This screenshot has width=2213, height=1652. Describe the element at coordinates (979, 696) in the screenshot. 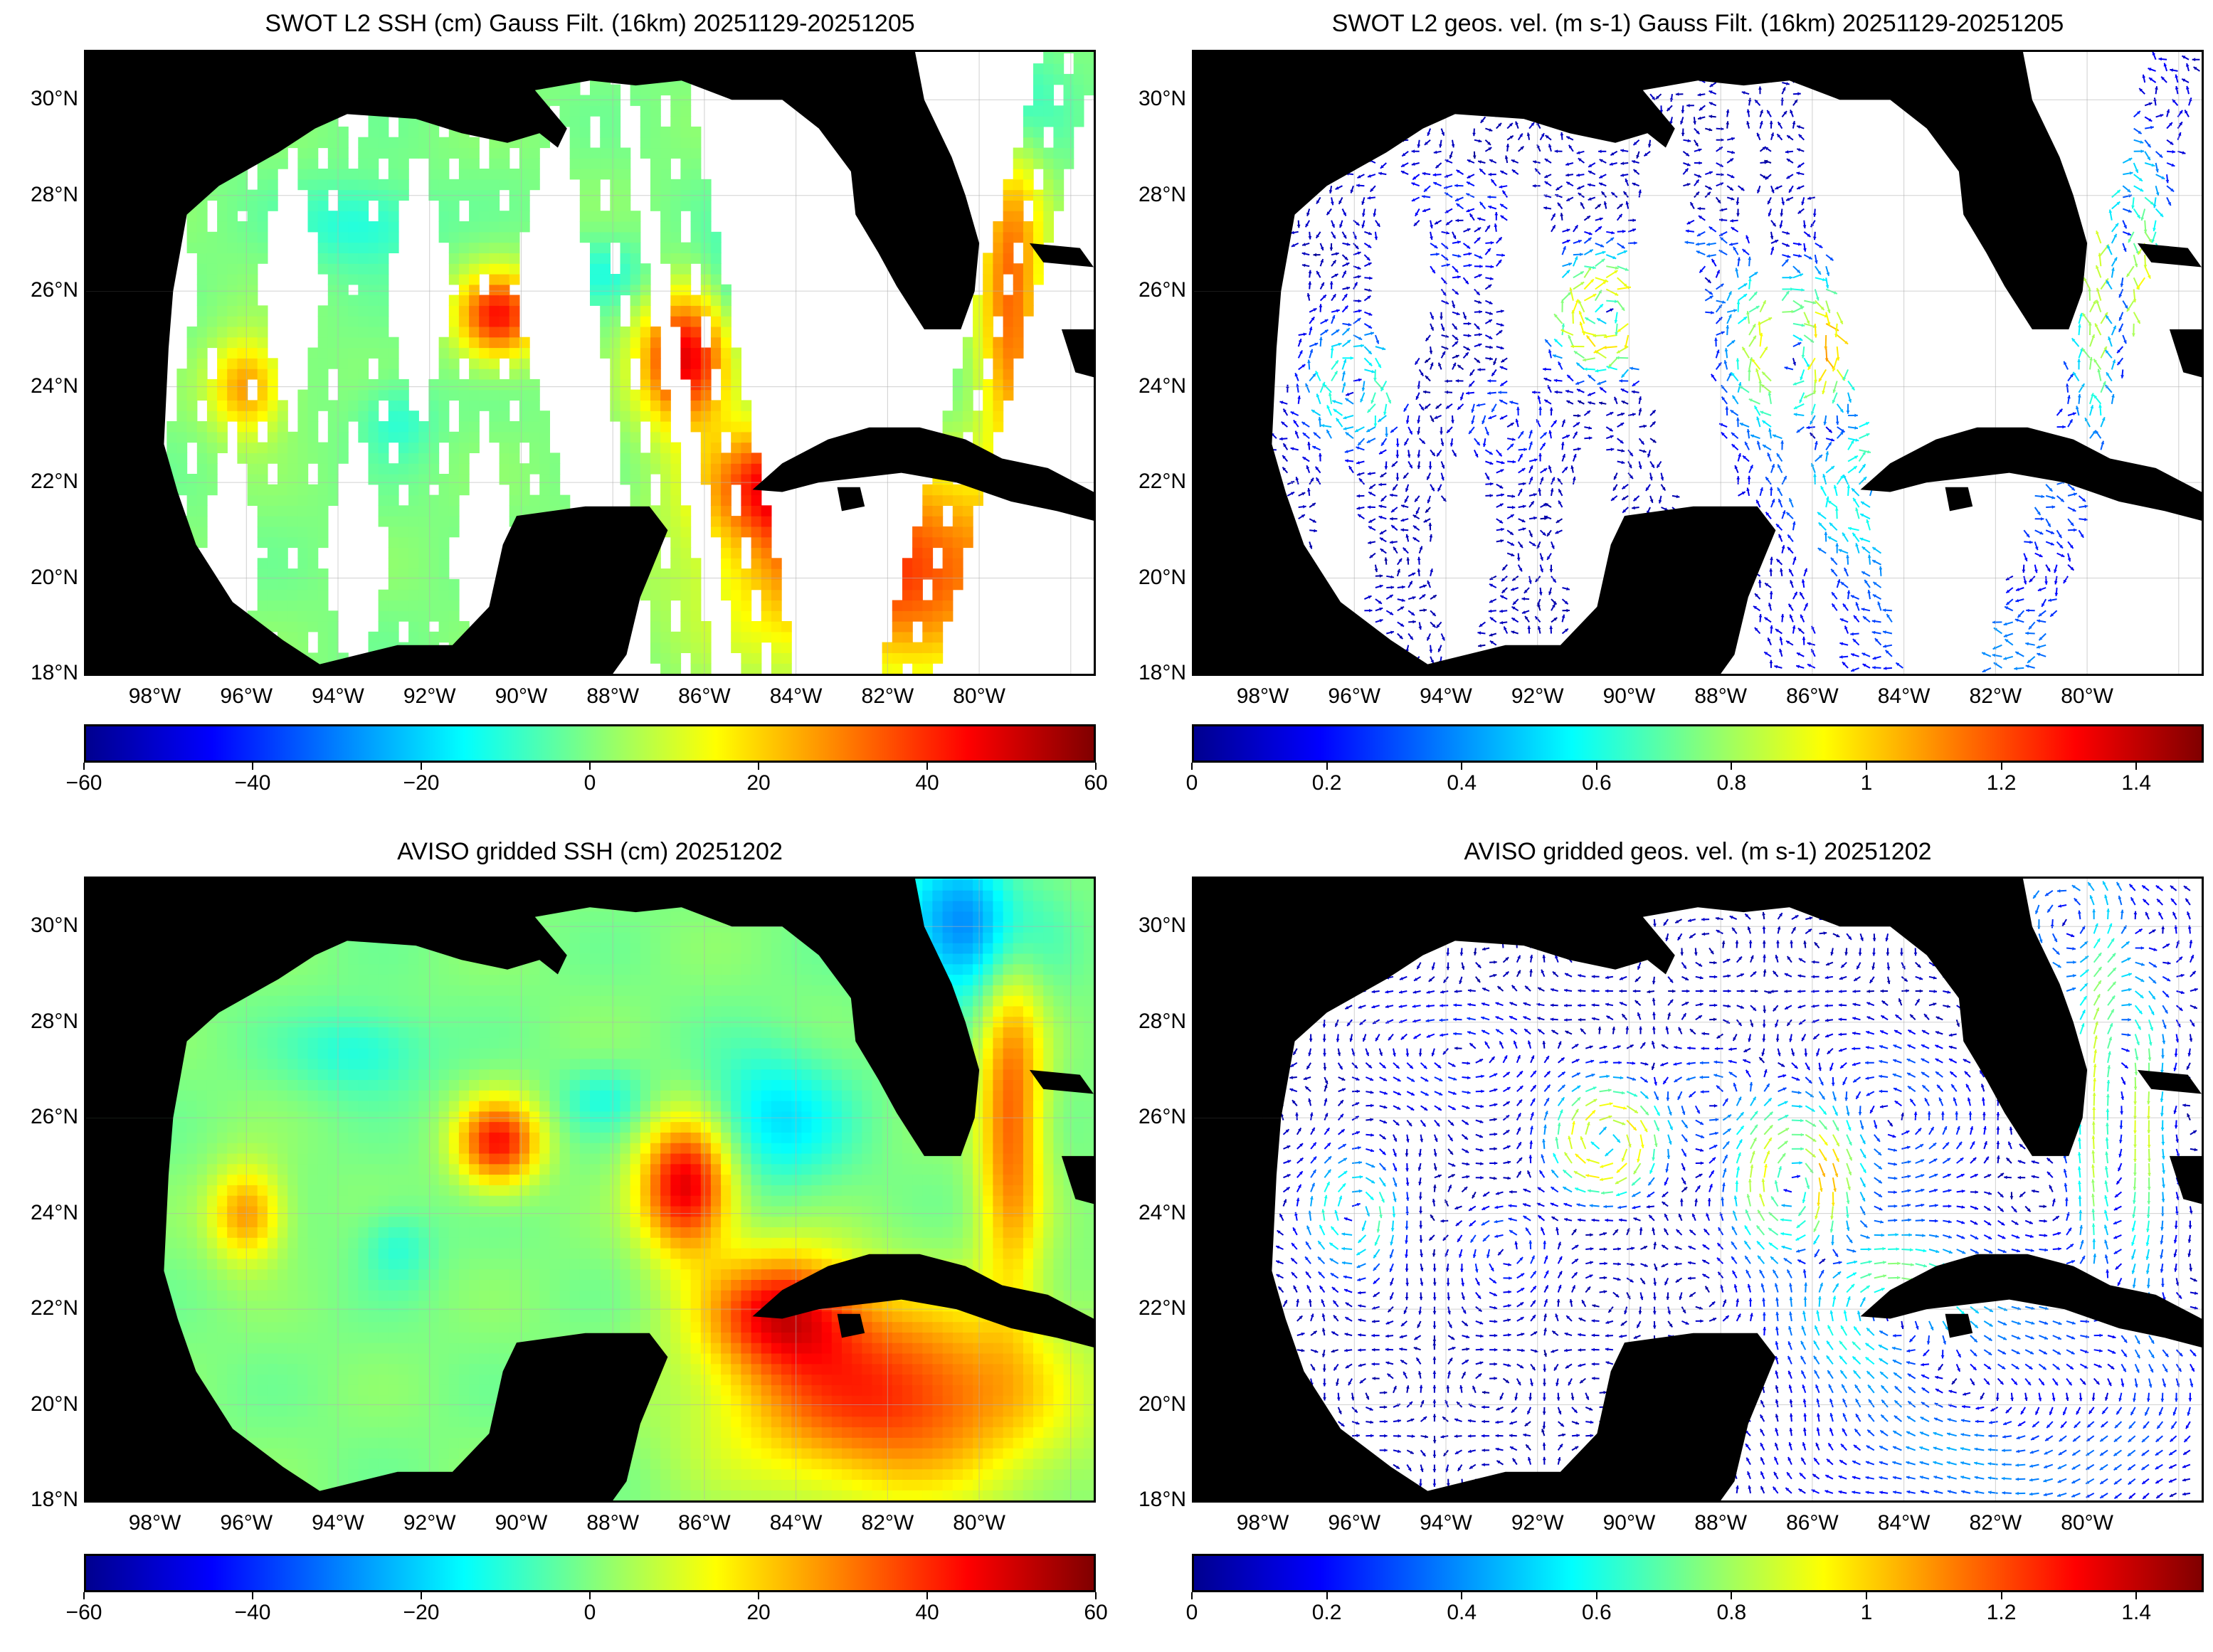

I see `longitude-tick-label: 80°W` at that location.